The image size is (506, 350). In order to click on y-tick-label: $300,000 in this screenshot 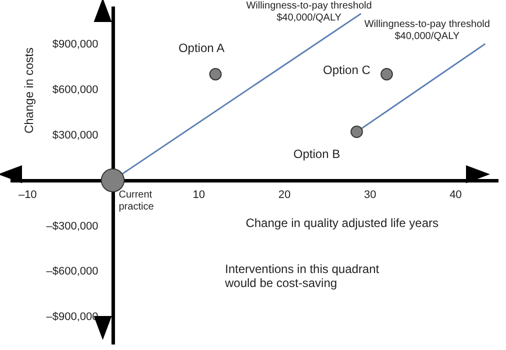, I will do `click(75, 135)`.